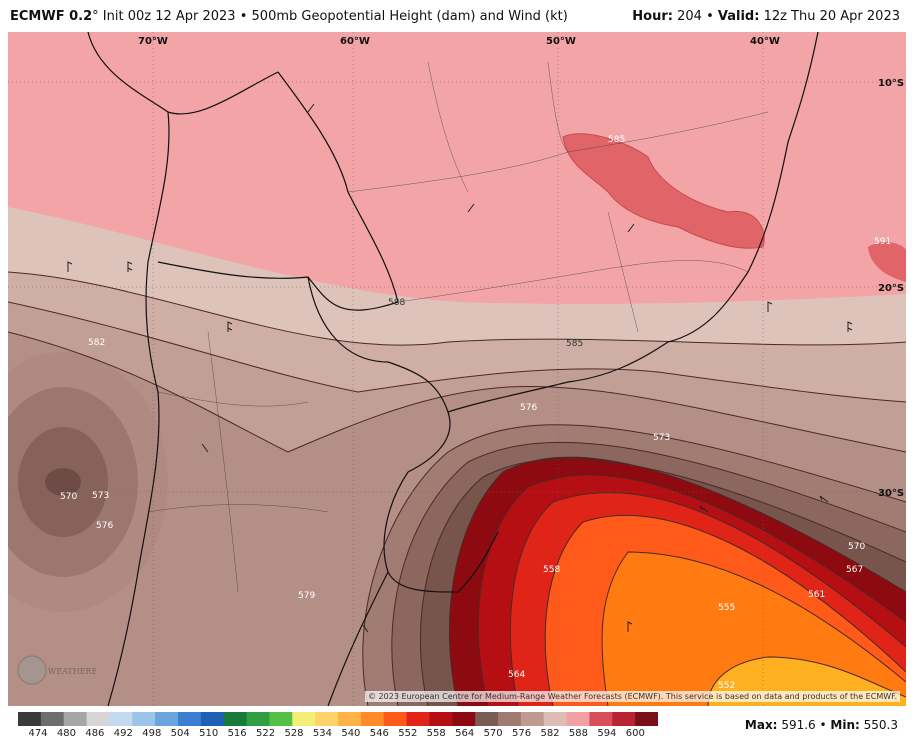  I want to click on init-time: Init 00z 12 Apr 2023, so click(169, 16).